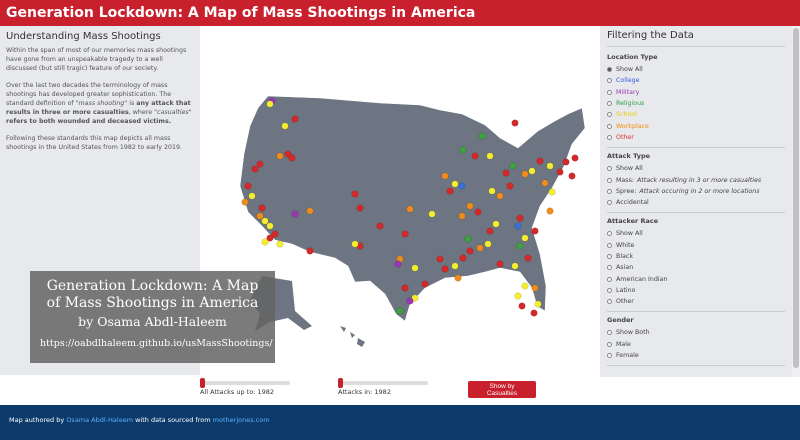 The width and height of the screenshot is (800, 440). I want to click on radio-option: Latino, so click(696, 290).